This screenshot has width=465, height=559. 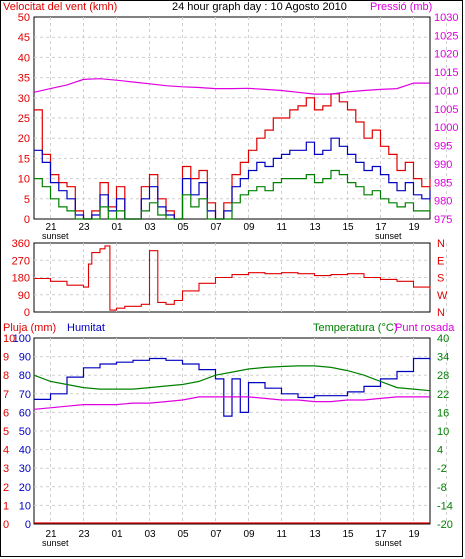 I want to click on x-tick-label: 03, so click(x=151, y=227).